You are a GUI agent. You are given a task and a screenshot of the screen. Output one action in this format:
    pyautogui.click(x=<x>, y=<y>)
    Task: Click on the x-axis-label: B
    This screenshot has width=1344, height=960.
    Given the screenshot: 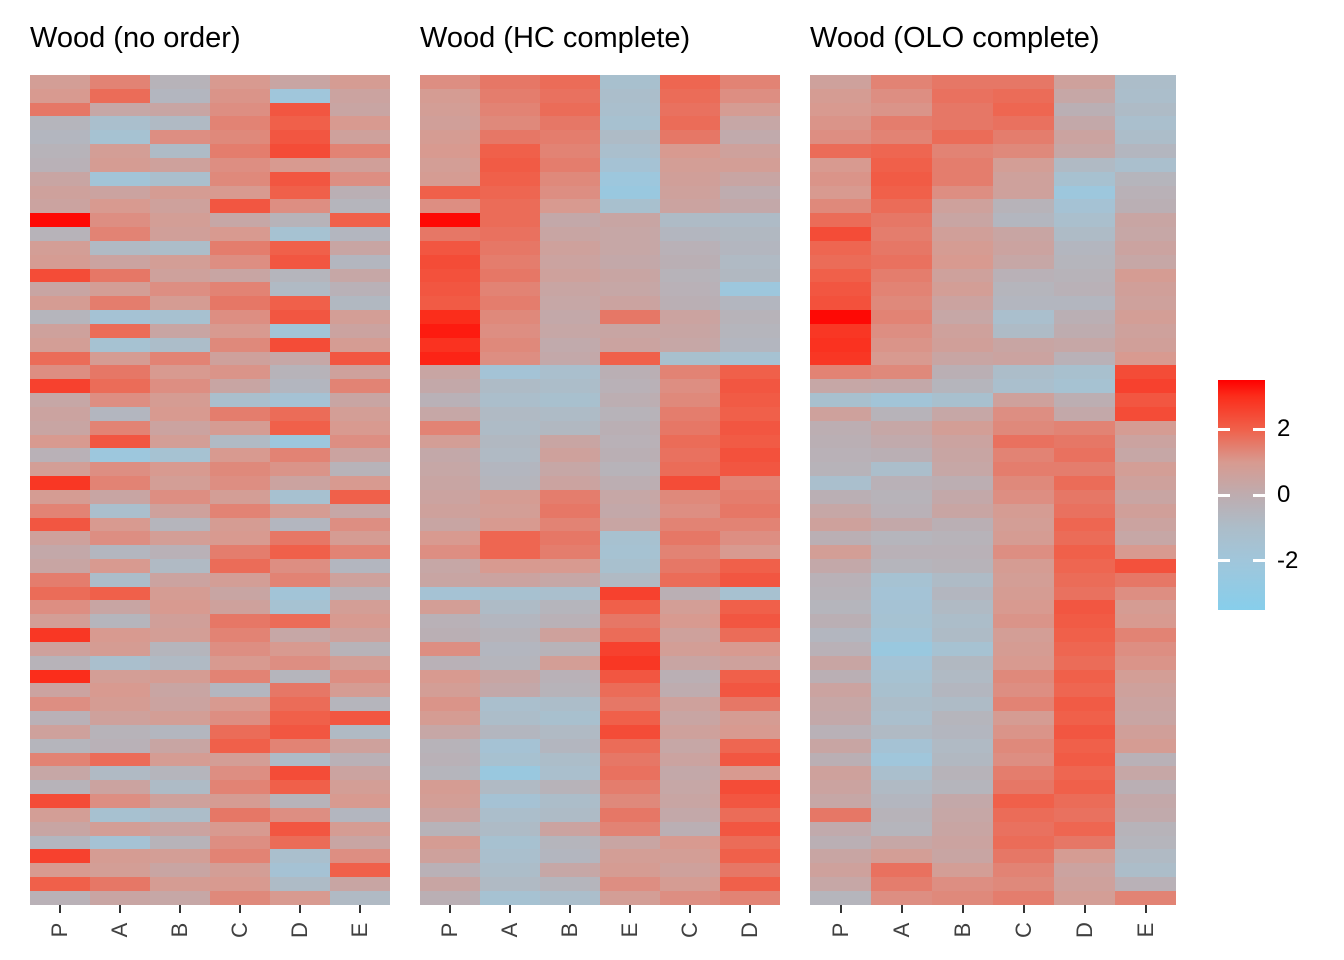 What is the action you would take?
    pyautogui.click(x=569, y=930)
    